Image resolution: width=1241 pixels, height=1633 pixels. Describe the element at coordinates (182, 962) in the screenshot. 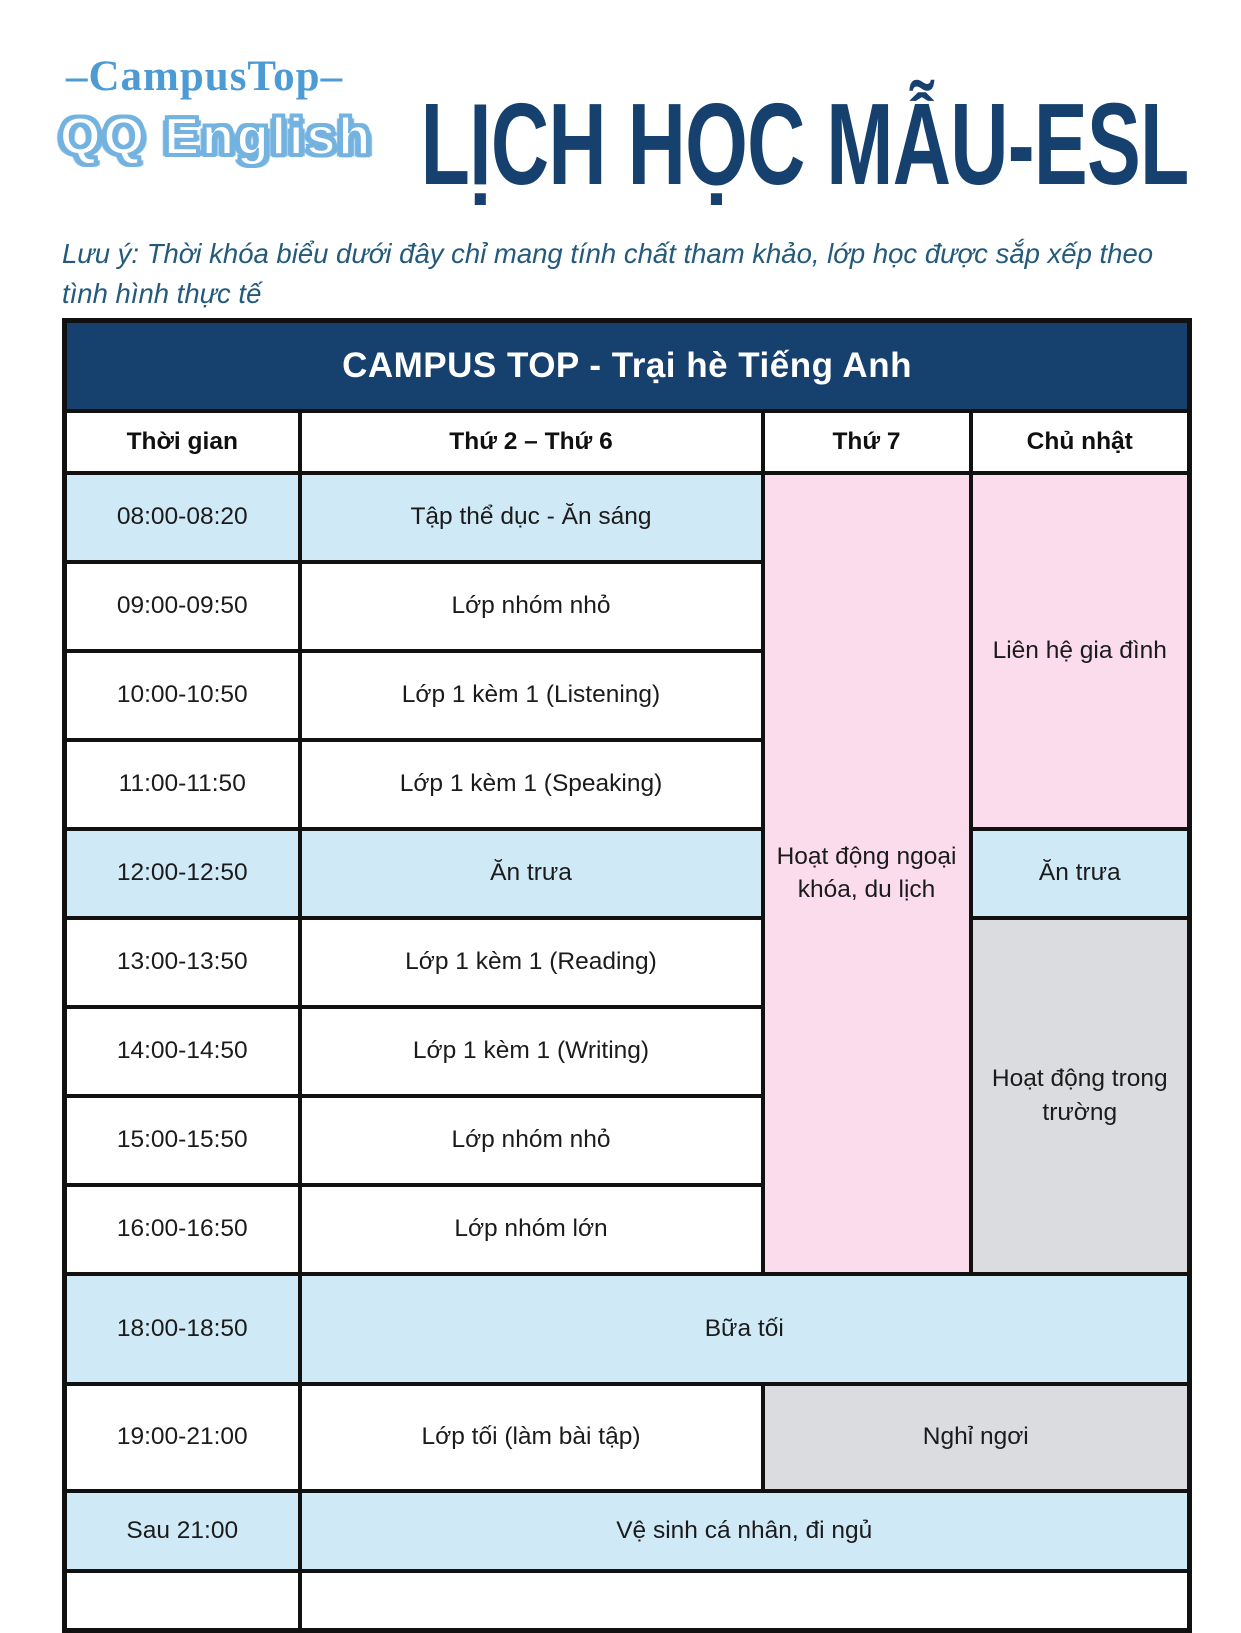

I see `time-cell: 13:00-13:50` at that location.